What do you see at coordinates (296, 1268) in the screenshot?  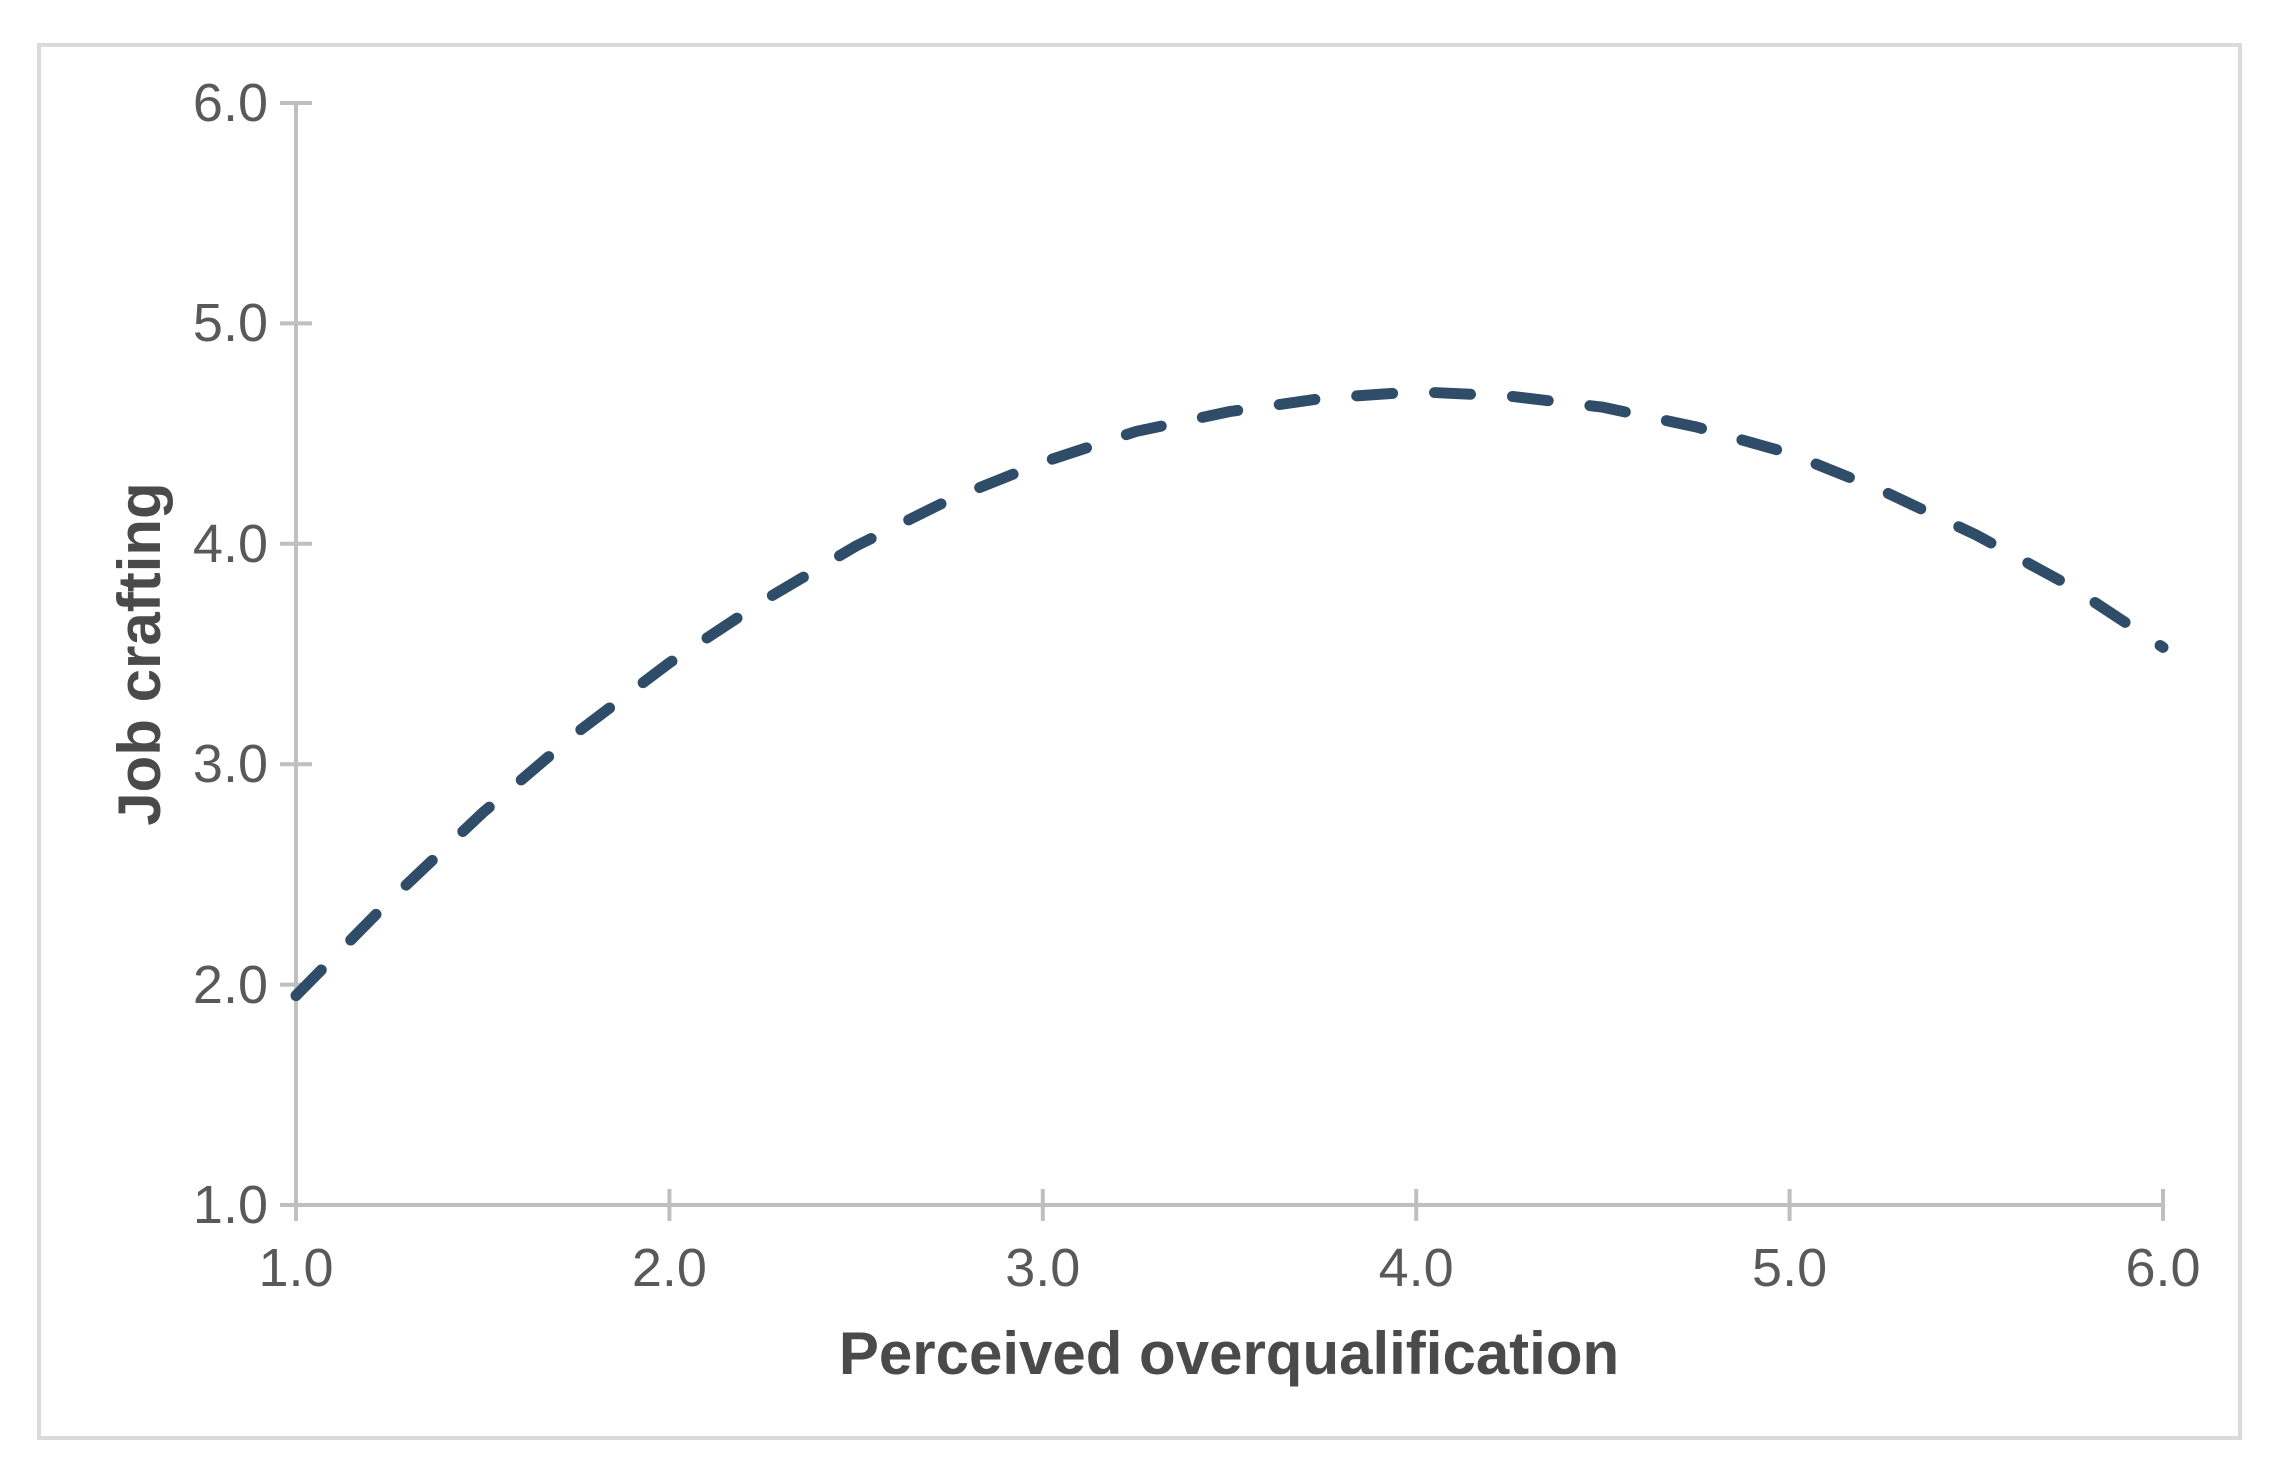 I see `x-tick-label-1.0: 1.0` at bounding box center [296, 1268].